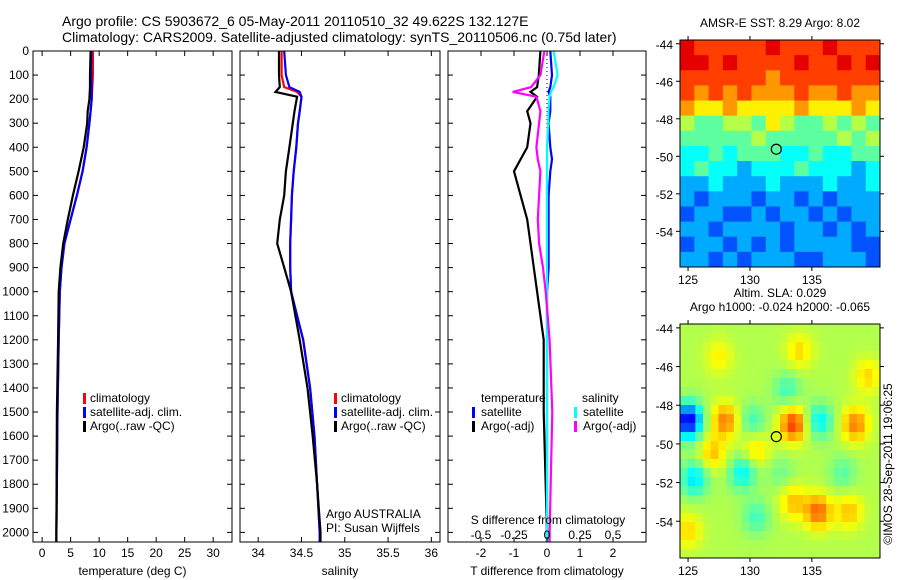  I want to click on legend-label: satellite-adj. clim., so click(387, 412).